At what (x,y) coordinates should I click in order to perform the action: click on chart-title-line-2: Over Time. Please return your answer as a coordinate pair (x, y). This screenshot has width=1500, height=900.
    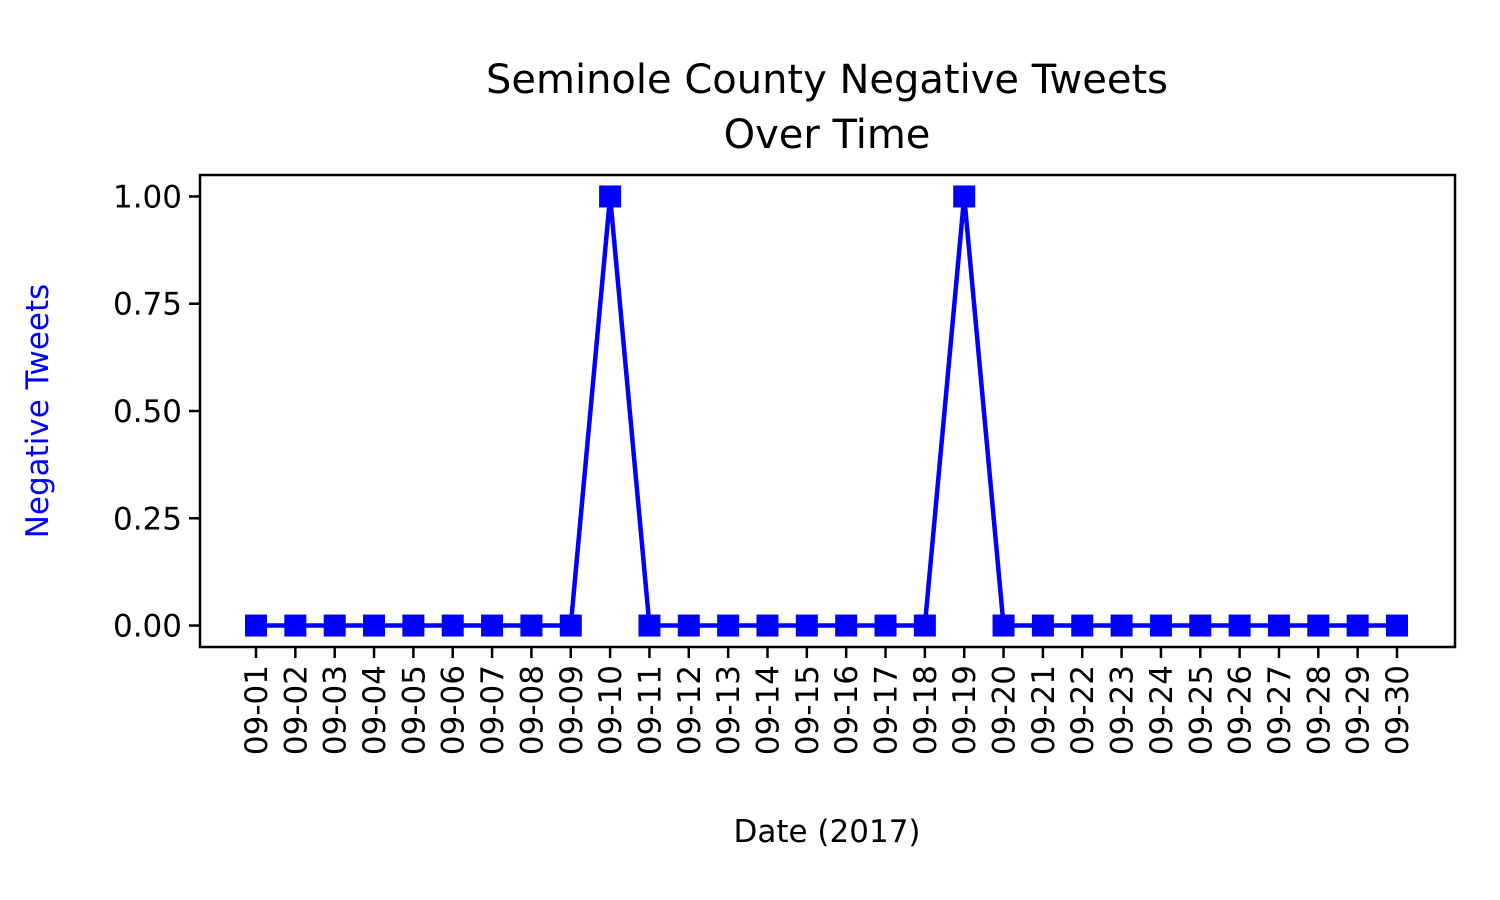
    Looking at the image, I should click on (827, 135).